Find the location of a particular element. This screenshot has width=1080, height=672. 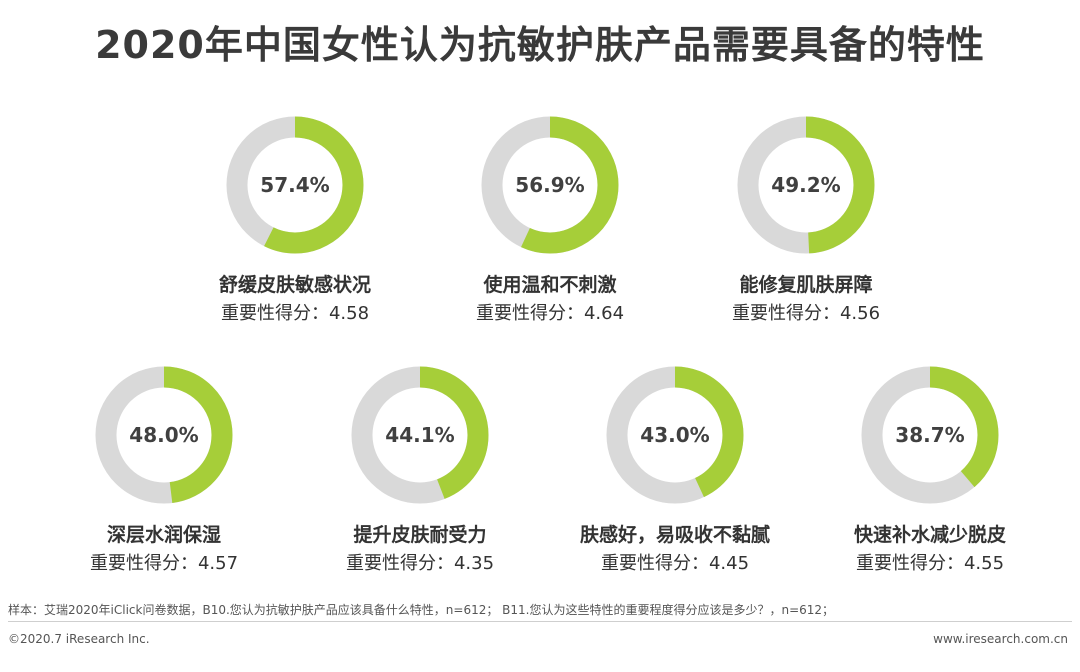

importance-score: 重要性得分：4.56 is located at coordinates (806, 314).